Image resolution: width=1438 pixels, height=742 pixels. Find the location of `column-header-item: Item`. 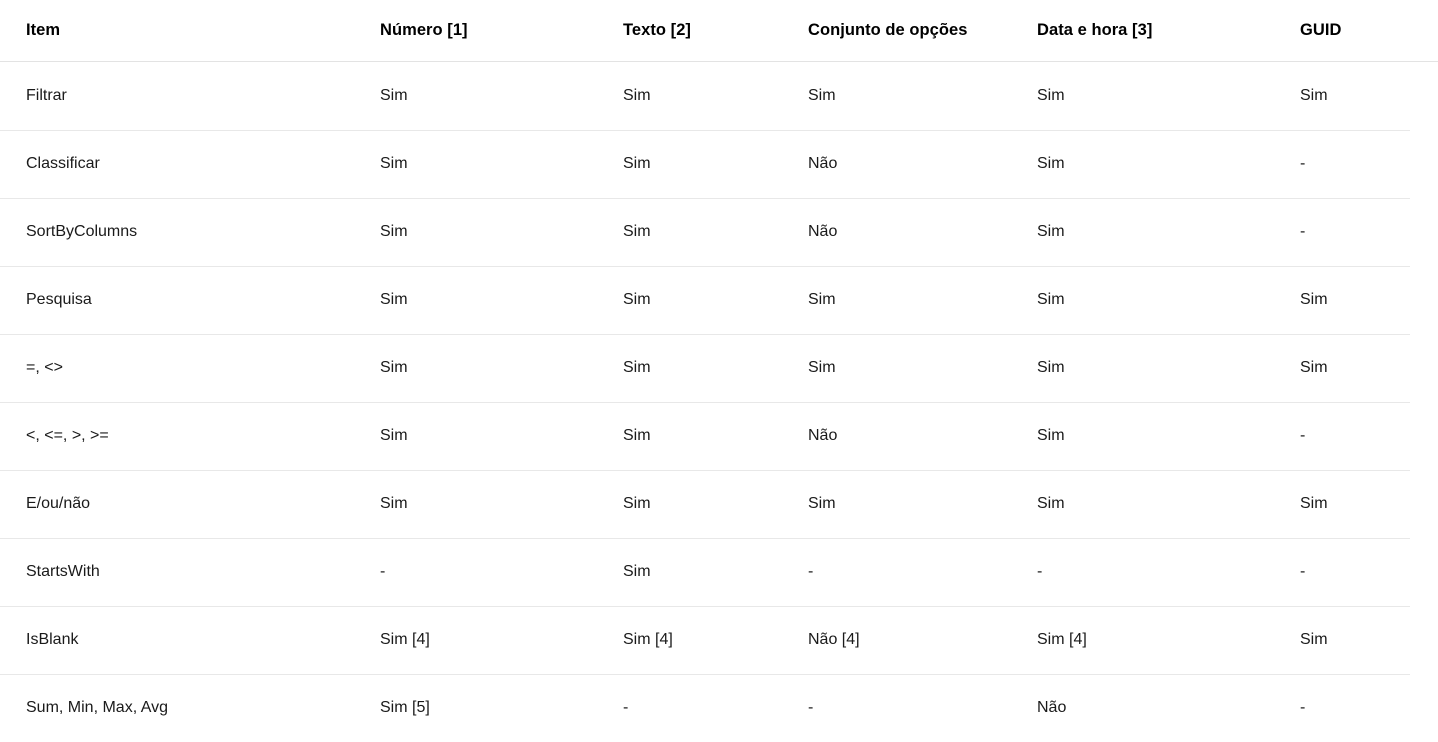

column-header-item: Item is located at coordinates (43, 30).